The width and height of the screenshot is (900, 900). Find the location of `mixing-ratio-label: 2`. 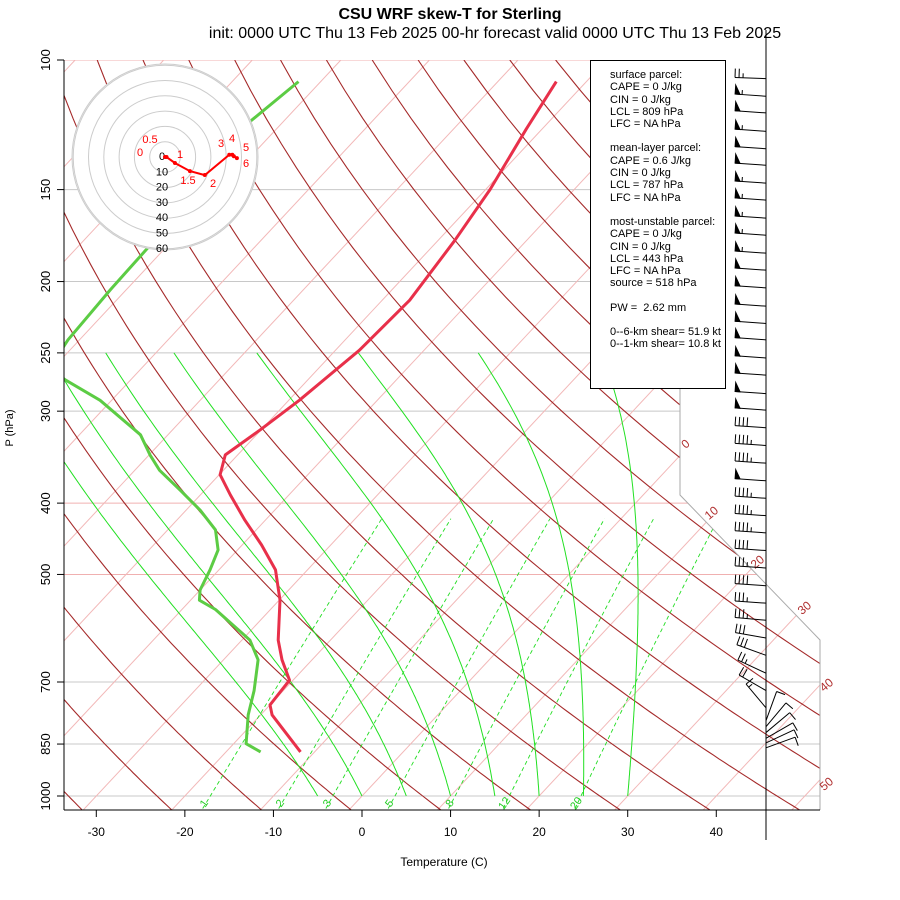

mixing-ratio-label: 2 is located at coordinates (280, 804).